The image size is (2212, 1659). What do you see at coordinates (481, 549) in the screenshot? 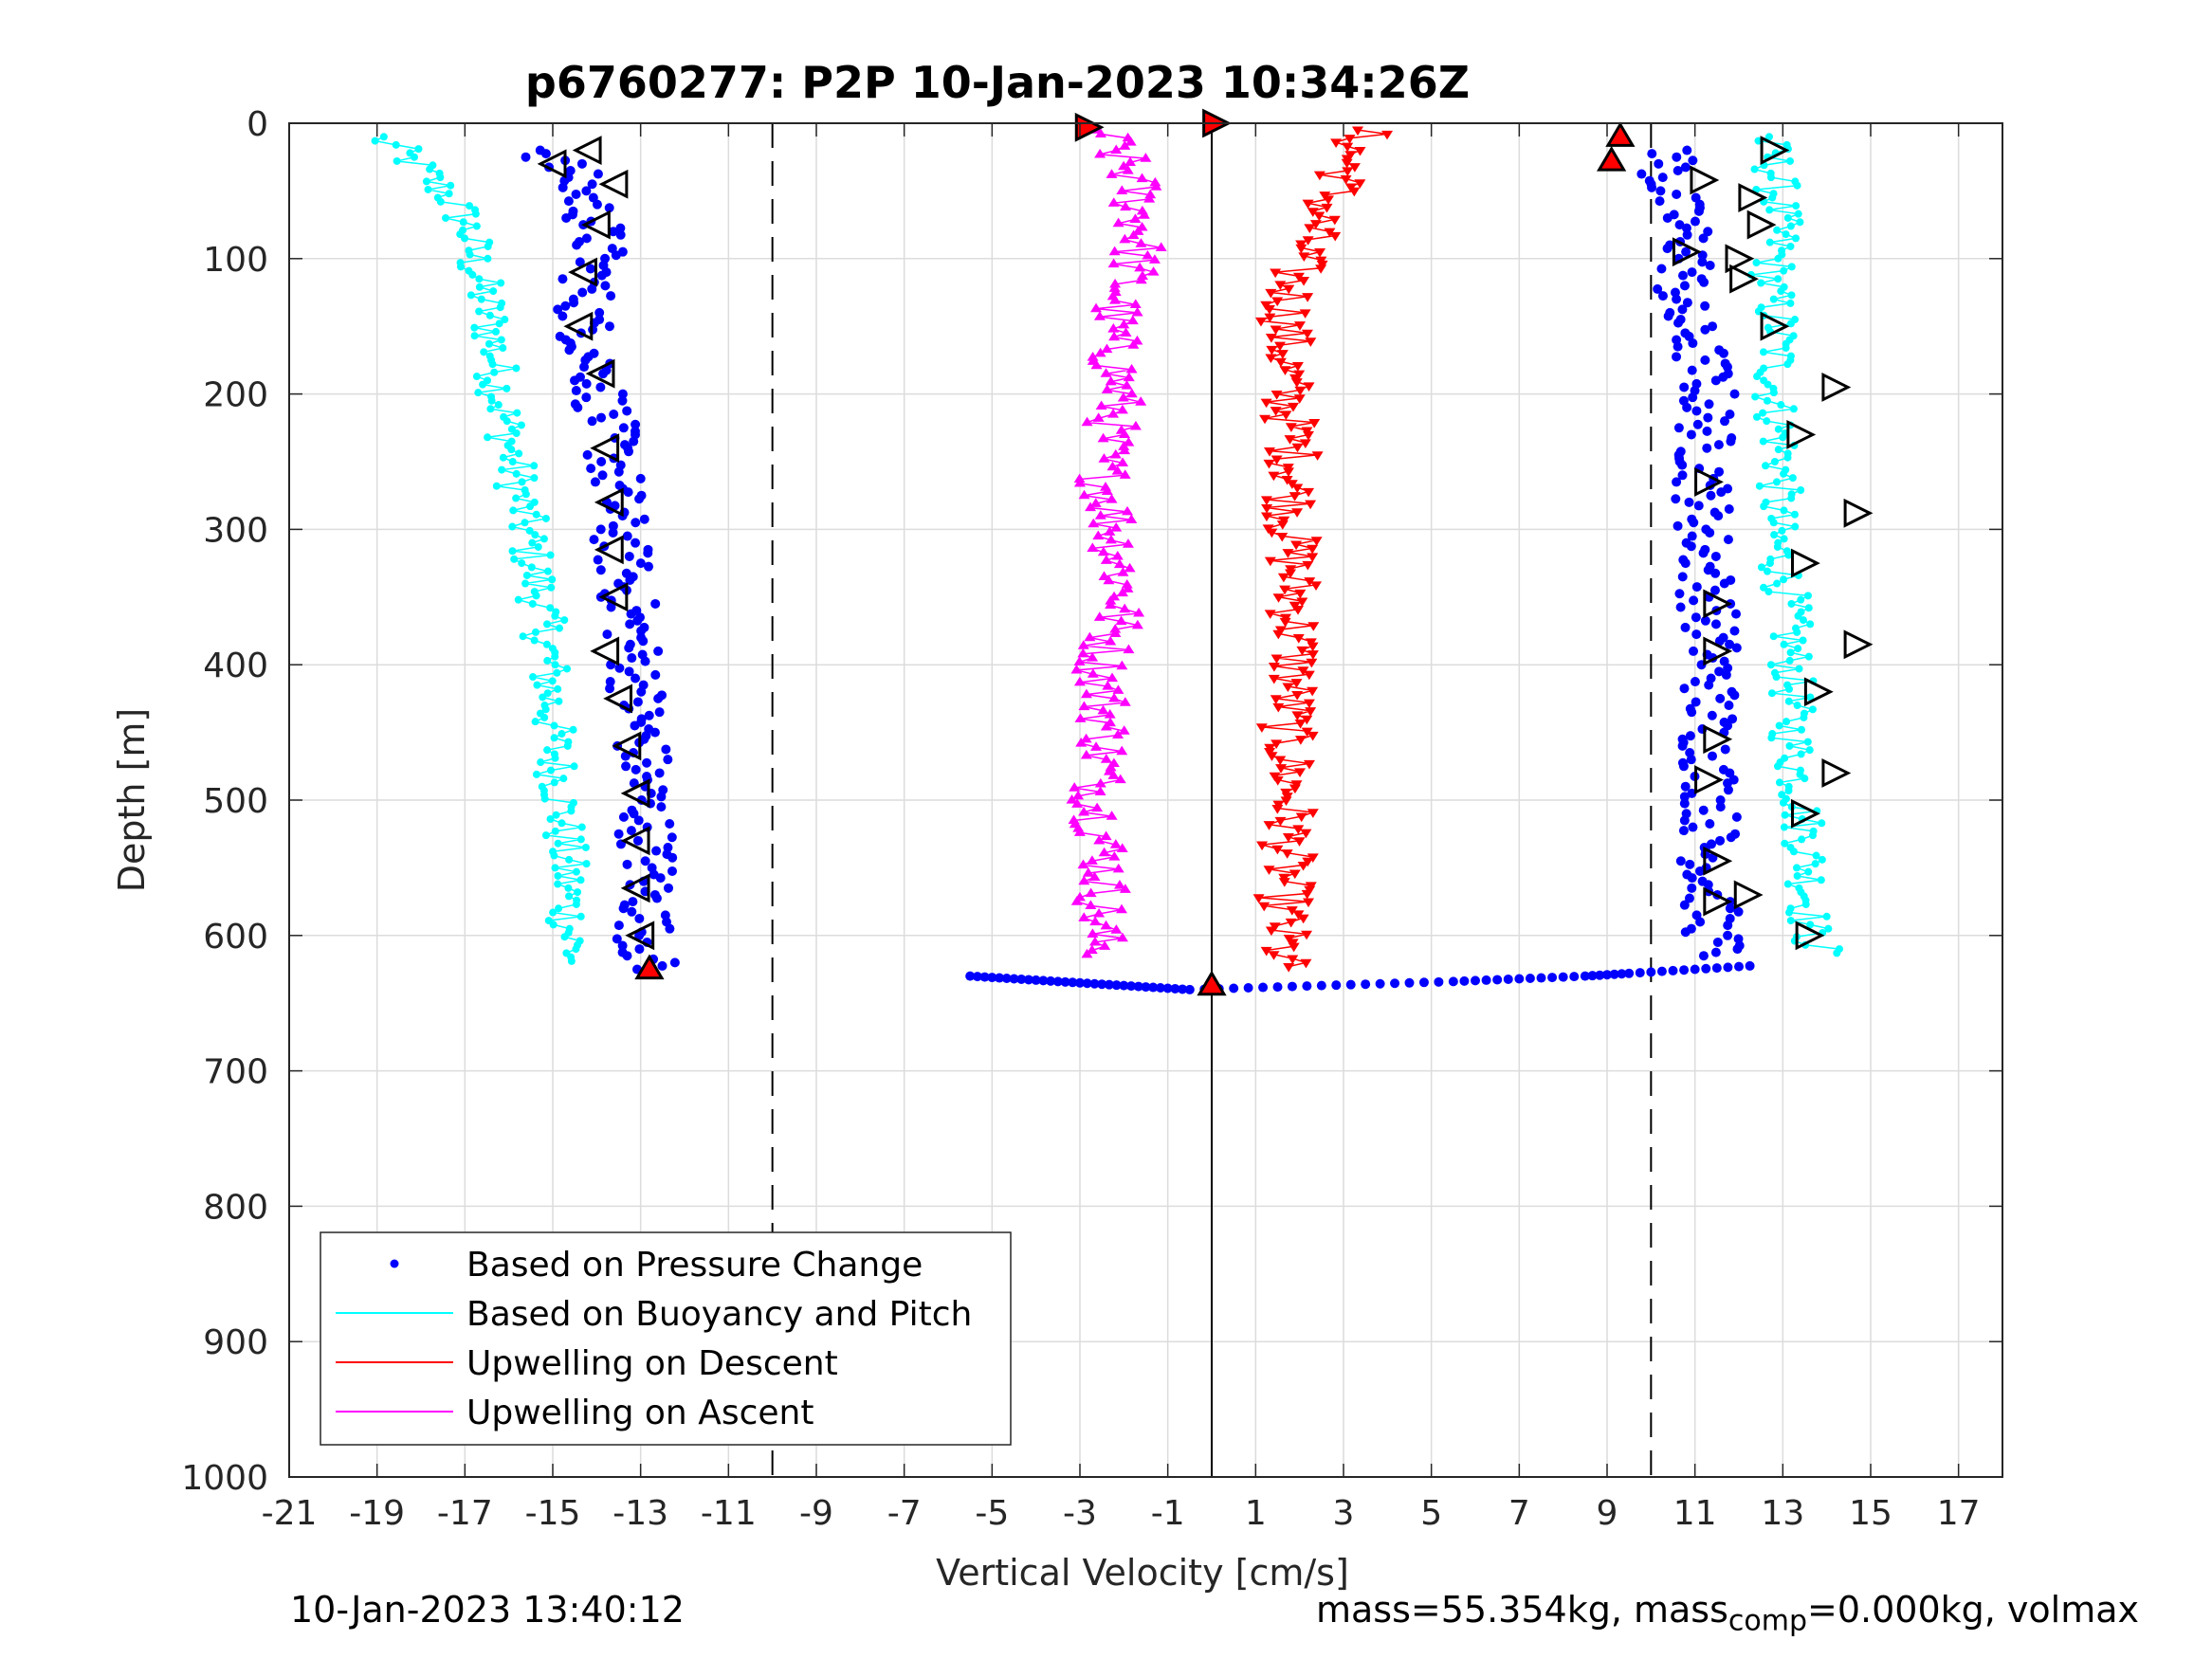
I see `series-buoyancy-descent` at bounding box center [481, 549].